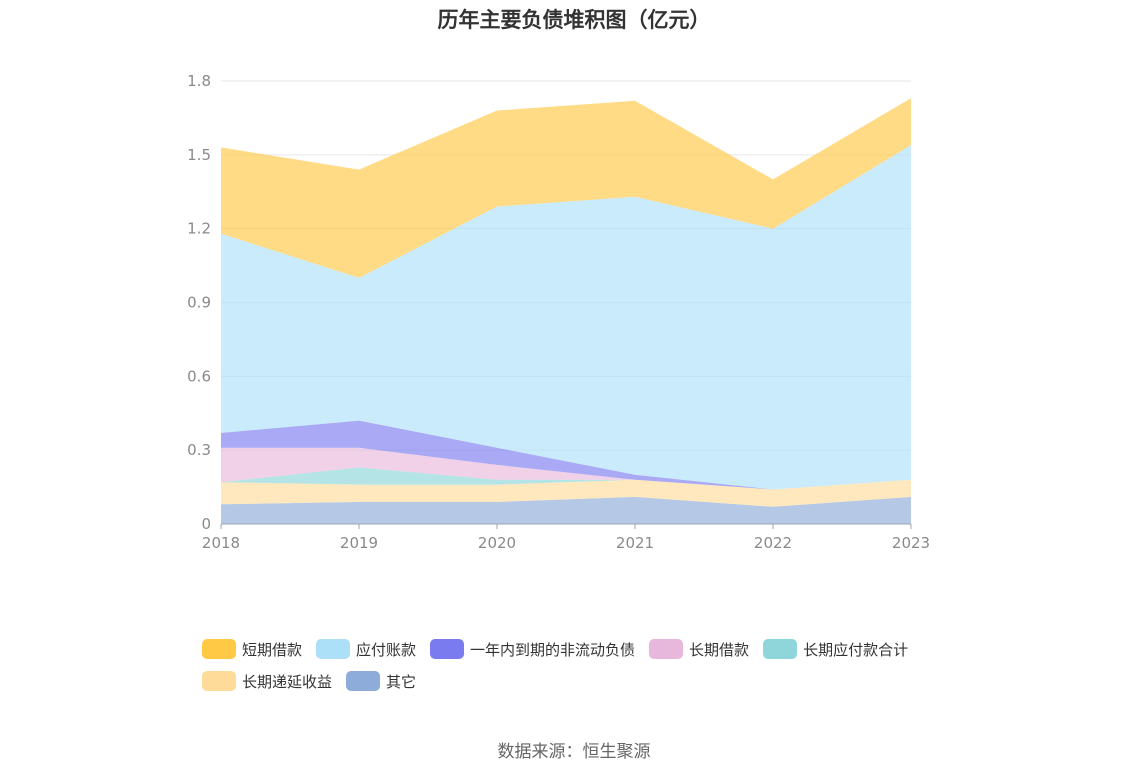  What do you see at coordinates (206, 524) in the screenshot?
I see `y-tick-label: 0` at bounding box center [206, 524].